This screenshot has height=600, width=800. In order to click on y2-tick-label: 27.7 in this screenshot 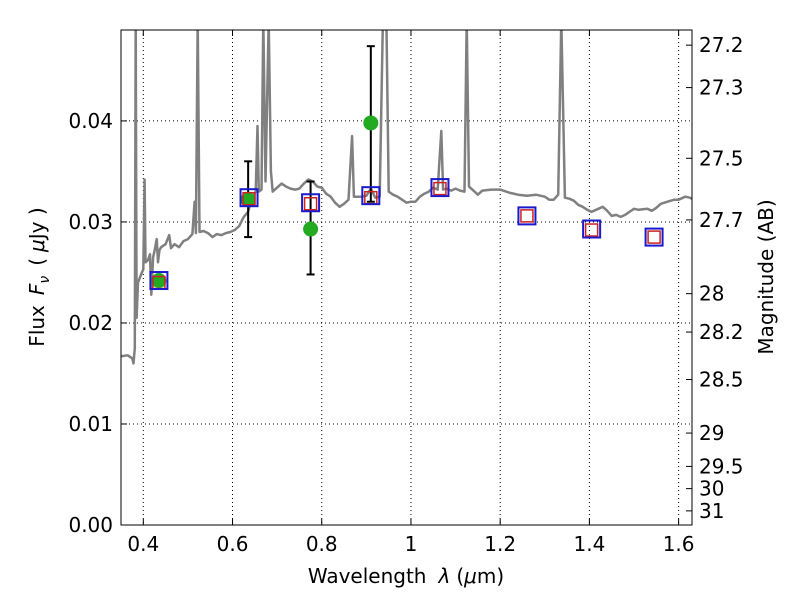, I will do `click(721, 220)`.